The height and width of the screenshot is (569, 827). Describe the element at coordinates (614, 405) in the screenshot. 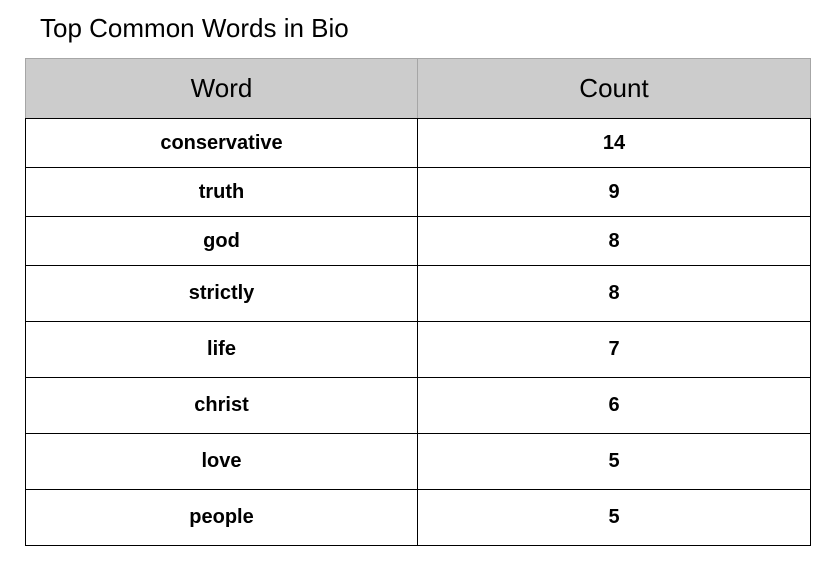

I see `count-cell: 6` at that location.